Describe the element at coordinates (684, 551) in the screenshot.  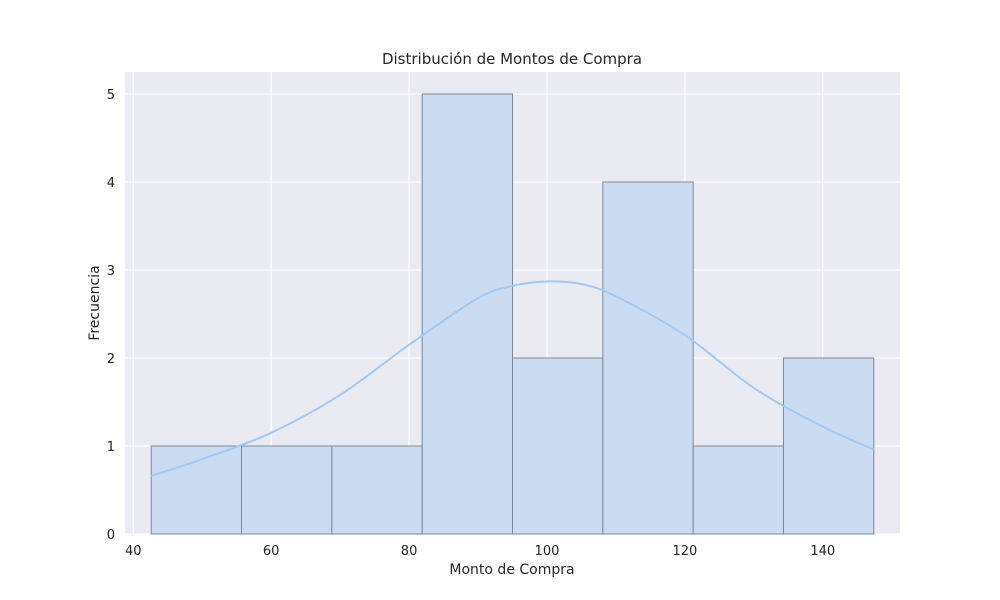
I see `x-tick-label: 120` at that location.